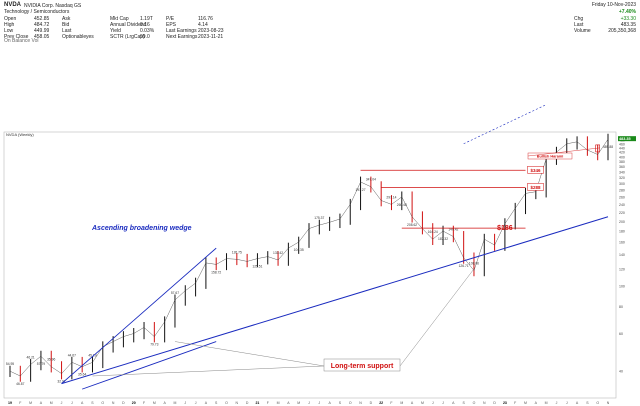  What do you see at coordinates (257, 403) in the screenshot?
I see `x-tick-label: 21` at bounding box center [257, 403].